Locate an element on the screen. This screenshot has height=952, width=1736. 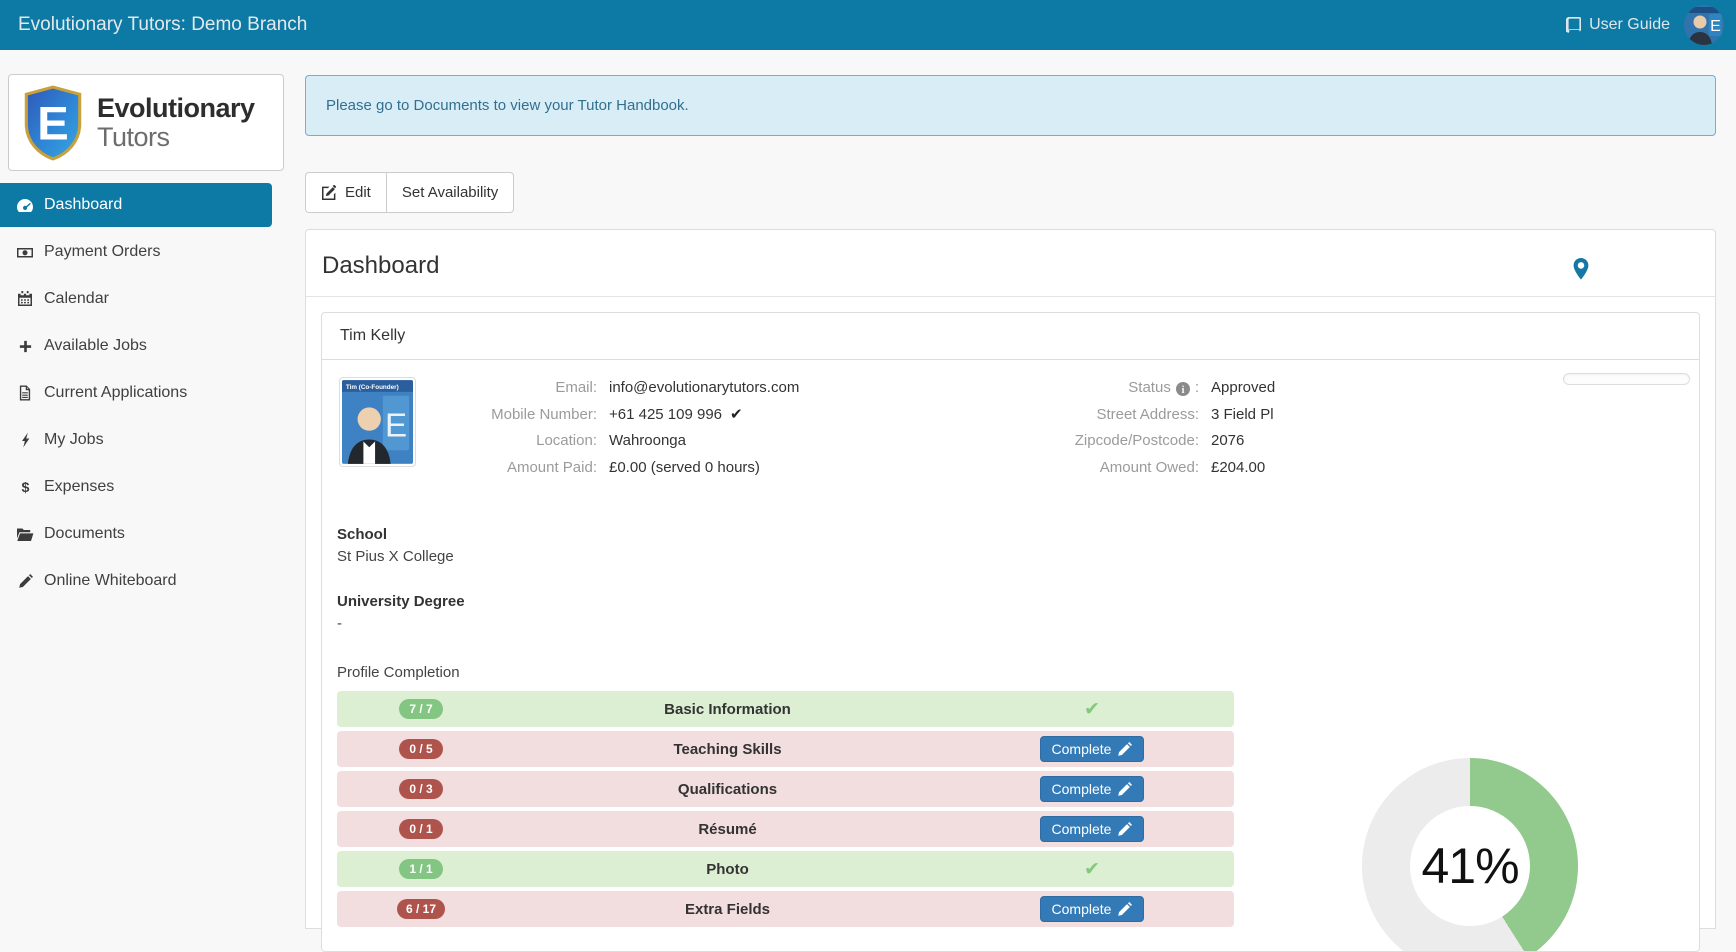
sidebar-item-dashboard: Dashboard is located at coordinates (136, 205).